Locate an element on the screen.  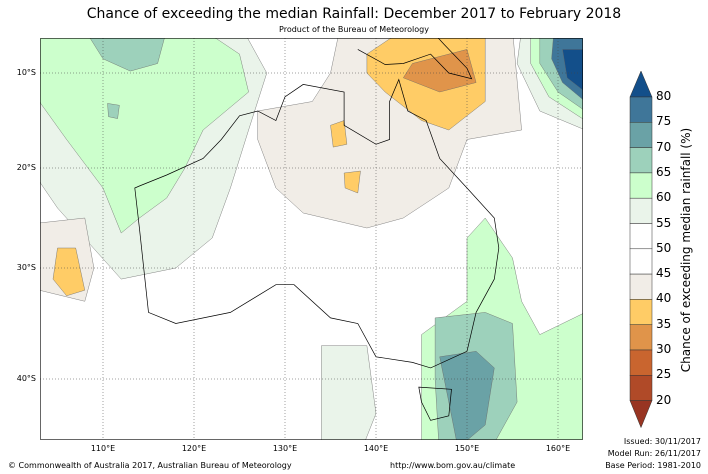
lon-label: 120°E is located at coordinates (194, 448).